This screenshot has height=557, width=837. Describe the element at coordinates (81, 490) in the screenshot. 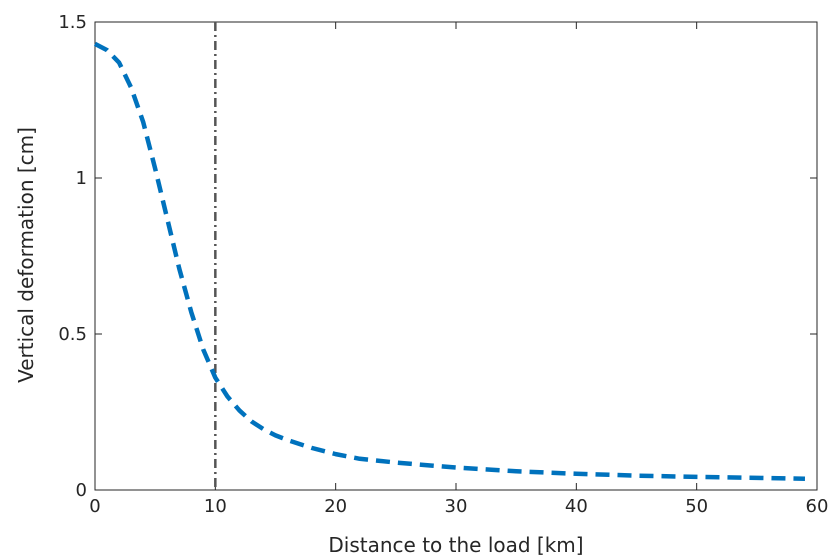

I see `y-tick-label: 0` at that location.